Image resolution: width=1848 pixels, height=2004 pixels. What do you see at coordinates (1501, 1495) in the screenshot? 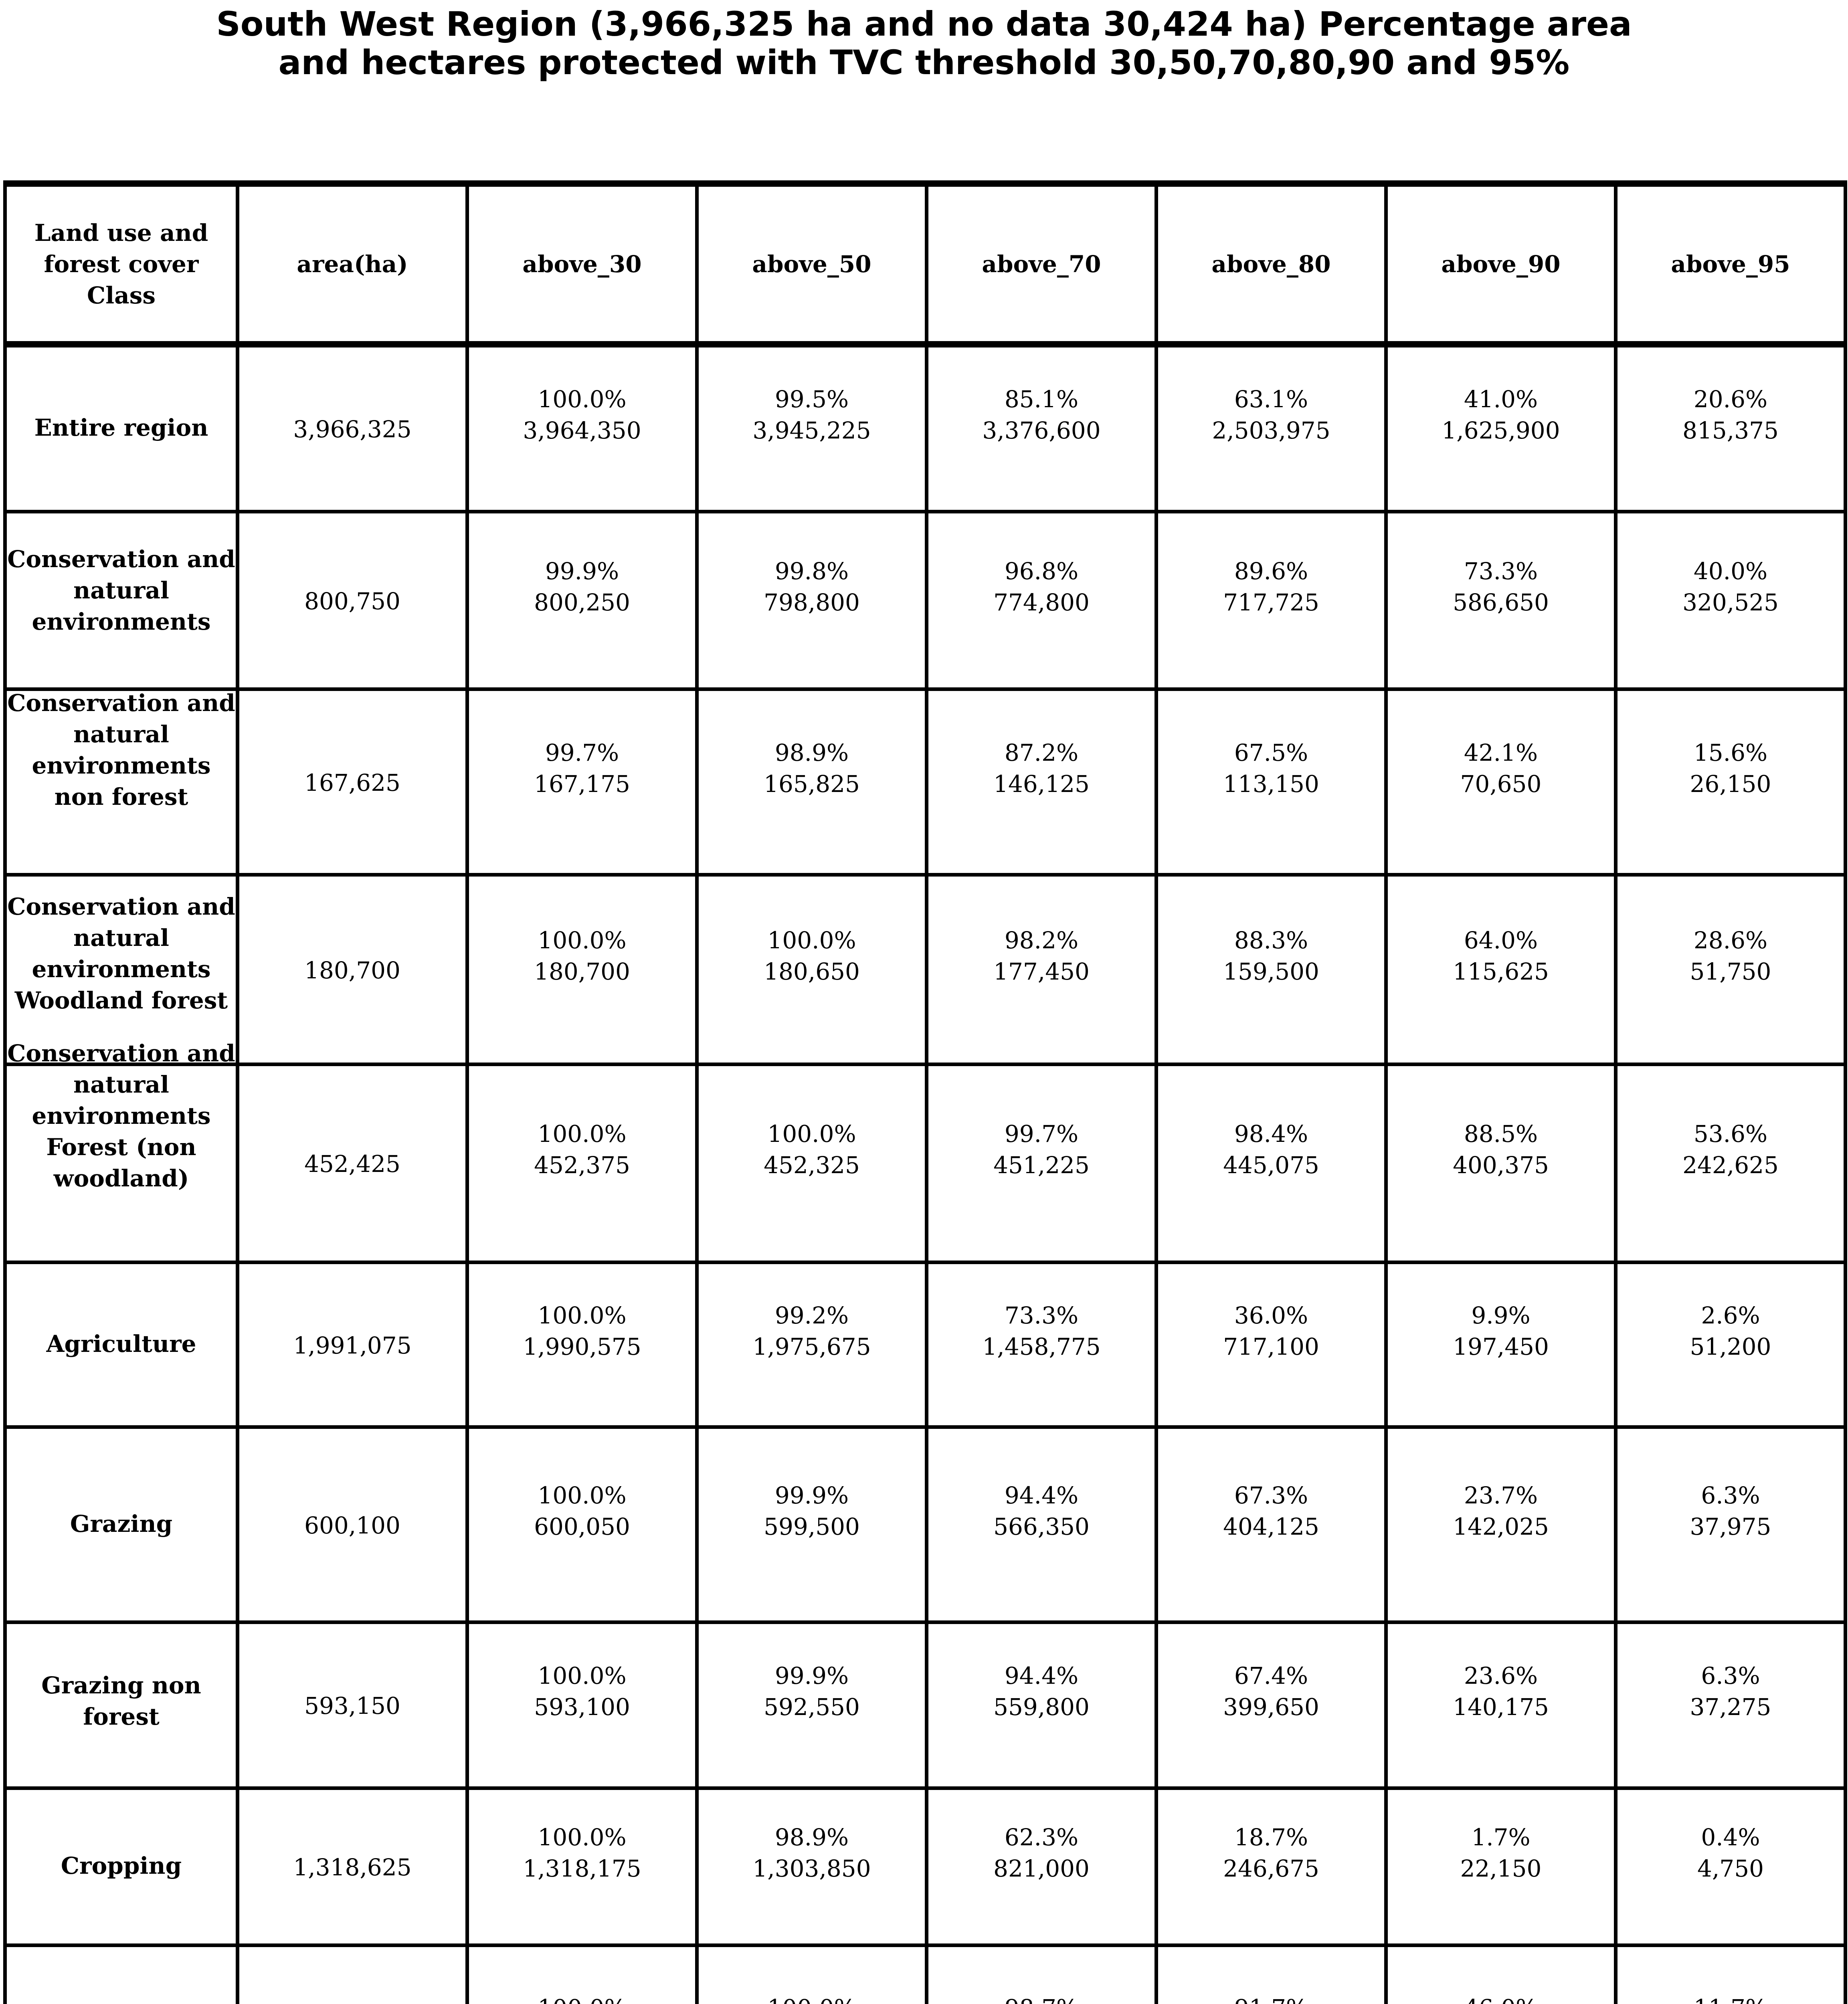
I see `percent-value: 23.7%` at bounding box center [1501, 1495].